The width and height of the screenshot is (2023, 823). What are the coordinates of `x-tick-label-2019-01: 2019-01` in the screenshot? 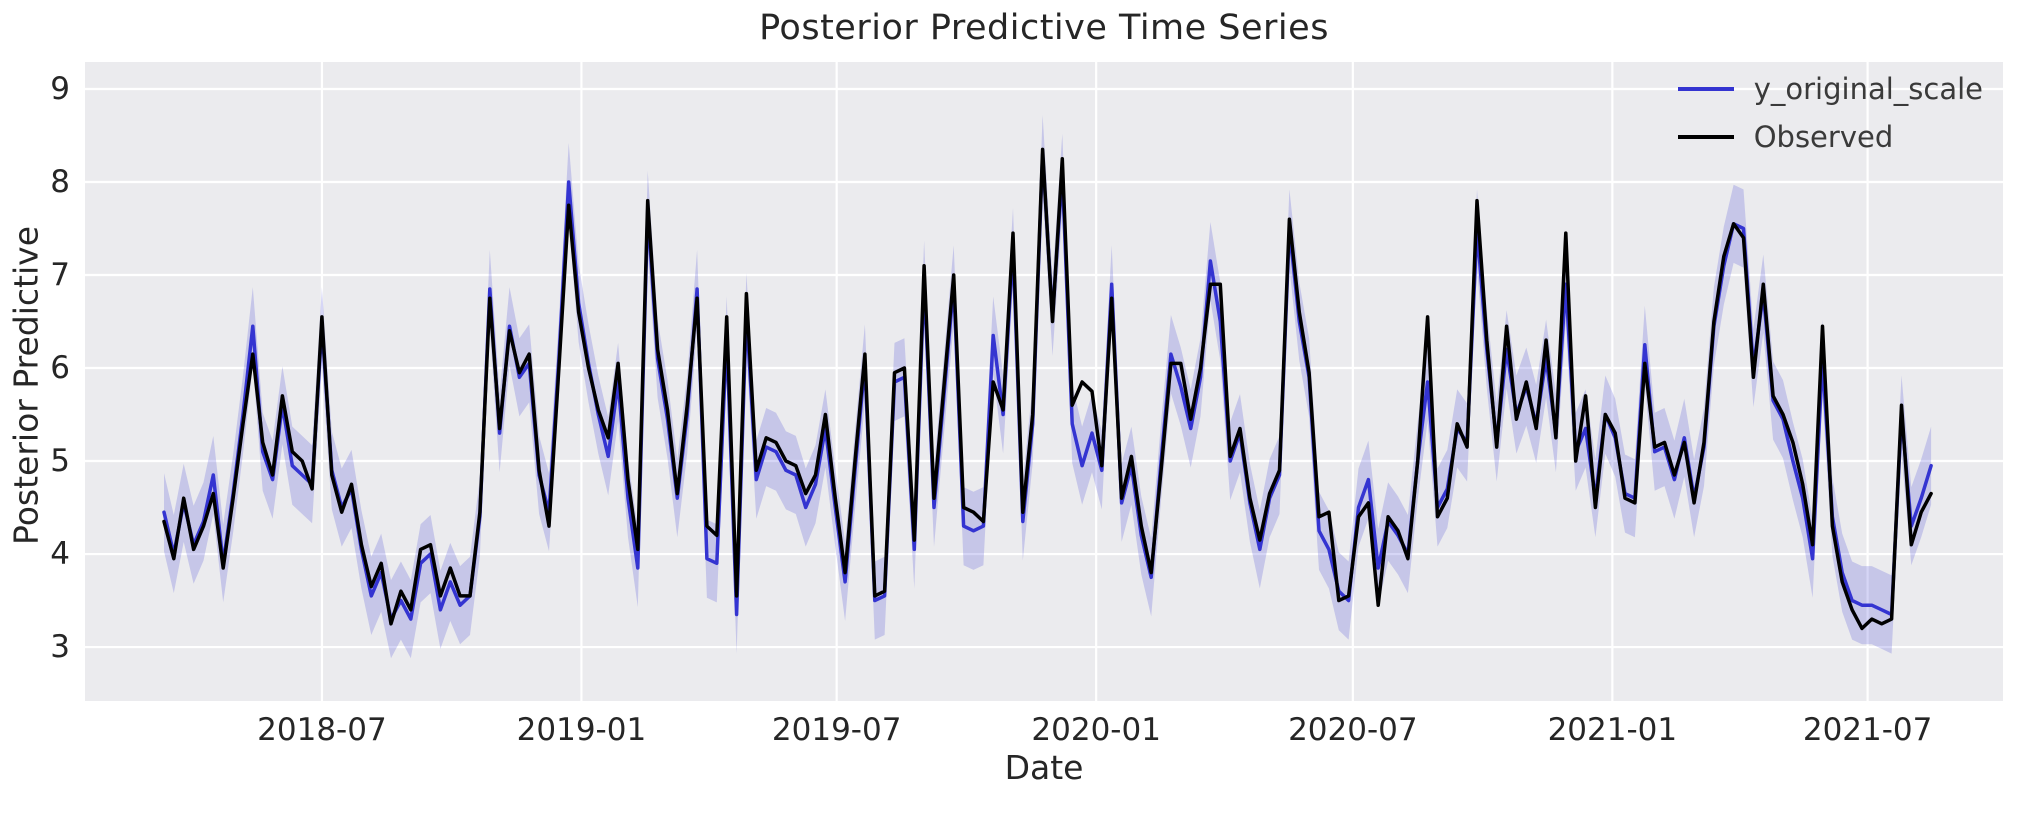 It's located at (581, 730).